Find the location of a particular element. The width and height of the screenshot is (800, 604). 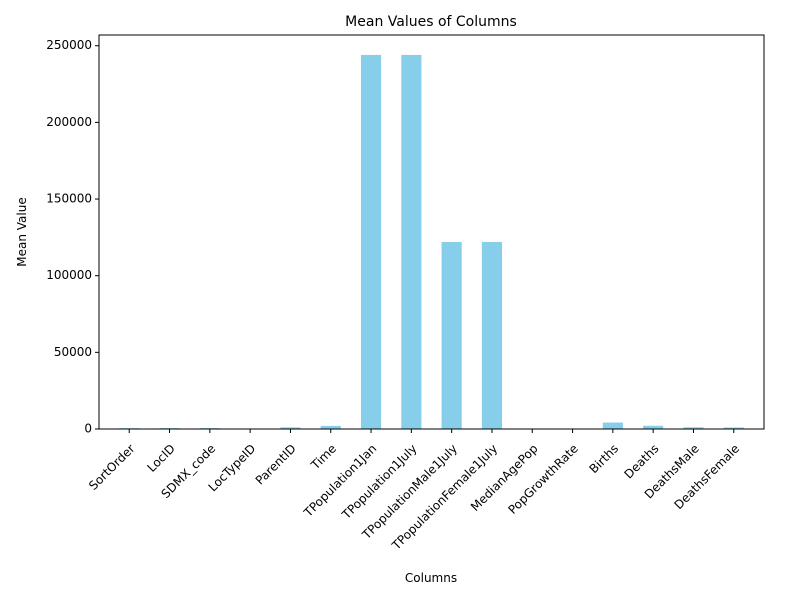

x-tick-label: TPopulation1July is located at coordinates (379, 481).